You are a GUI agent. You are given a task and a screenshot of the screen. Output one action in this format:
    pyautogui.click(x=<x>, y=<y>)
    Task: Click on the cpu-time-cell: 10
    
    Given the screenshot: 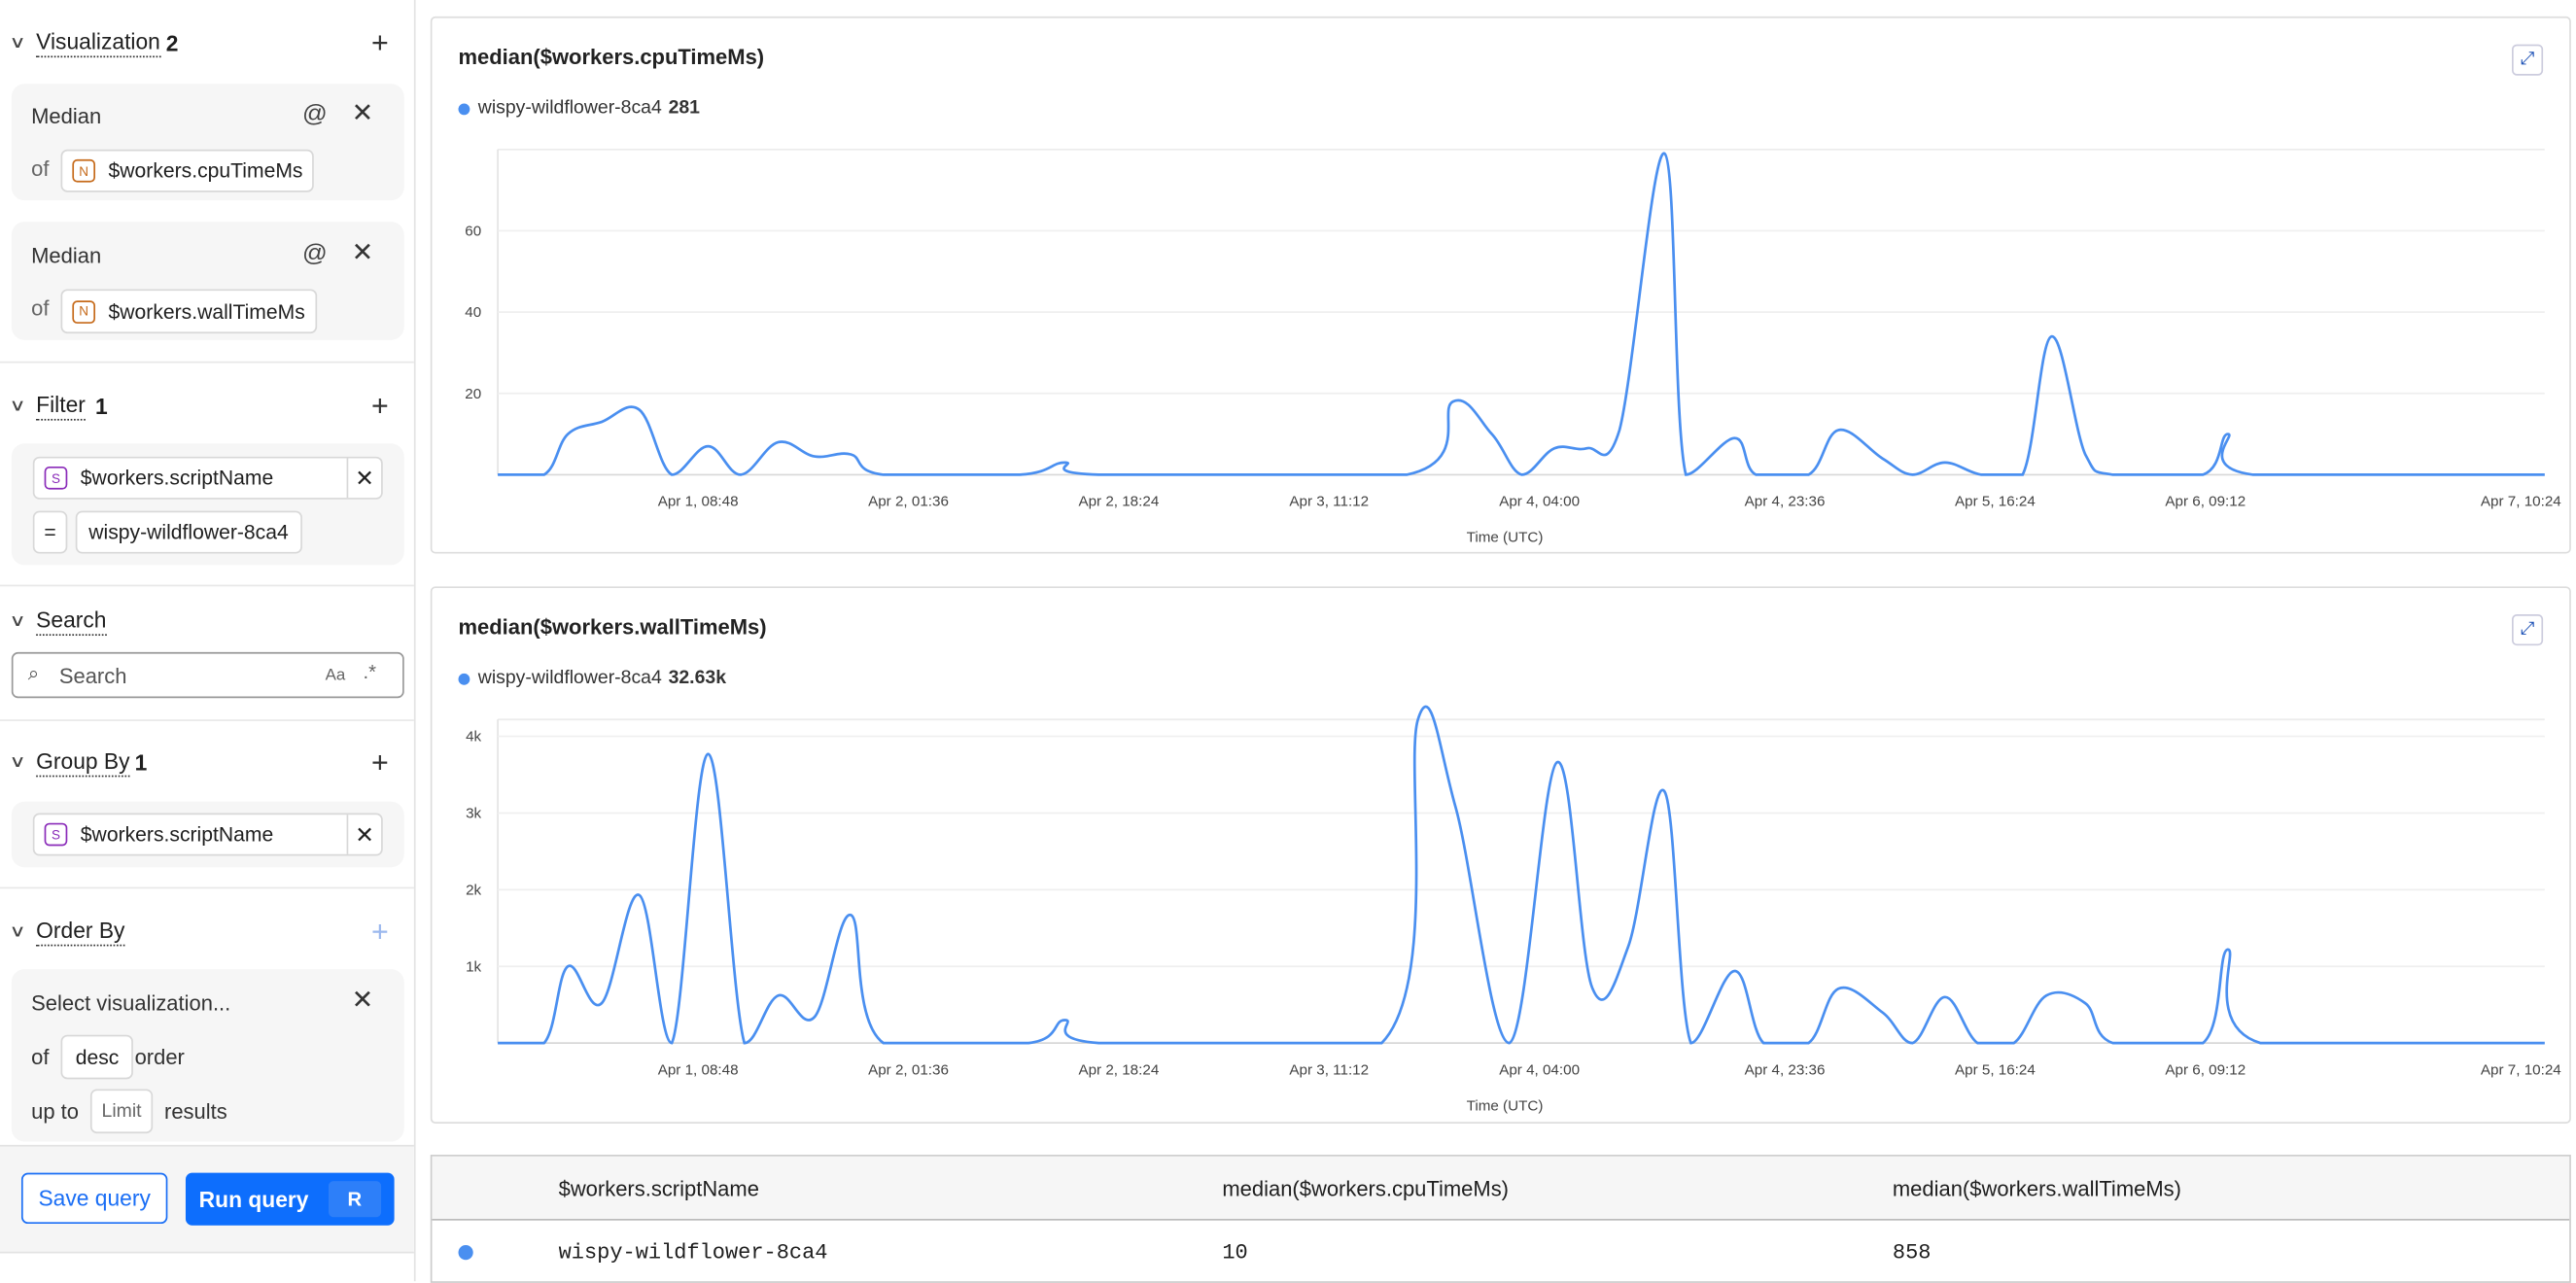 What is the action you would take?
    pyautogui.click(x=1235, y=1252)
    